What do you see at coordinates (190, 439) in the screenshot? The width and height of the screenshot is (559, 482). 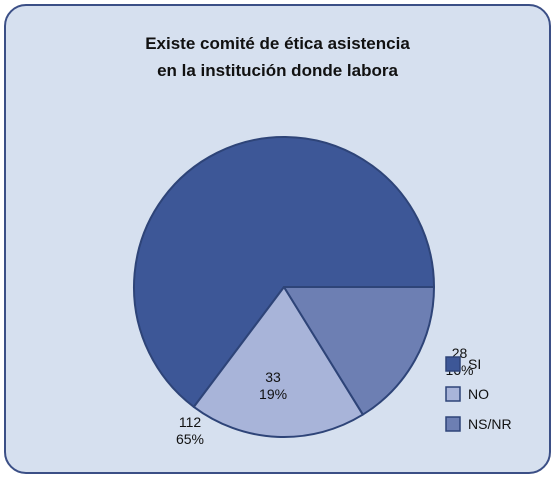 I see `slice-percent-label: 65%` at bounding box center [190, 439].